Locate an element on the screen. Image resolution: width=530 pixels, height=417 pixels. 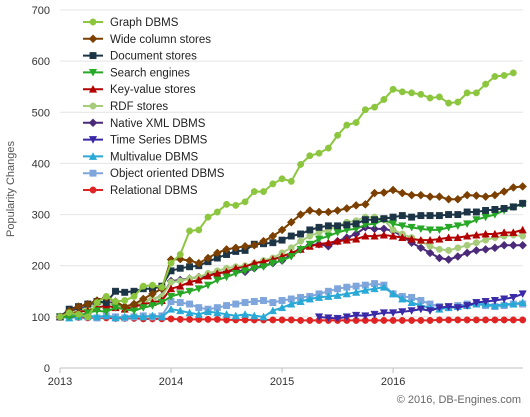
legend-label: RDF stores is located at coordinates (139, 107).